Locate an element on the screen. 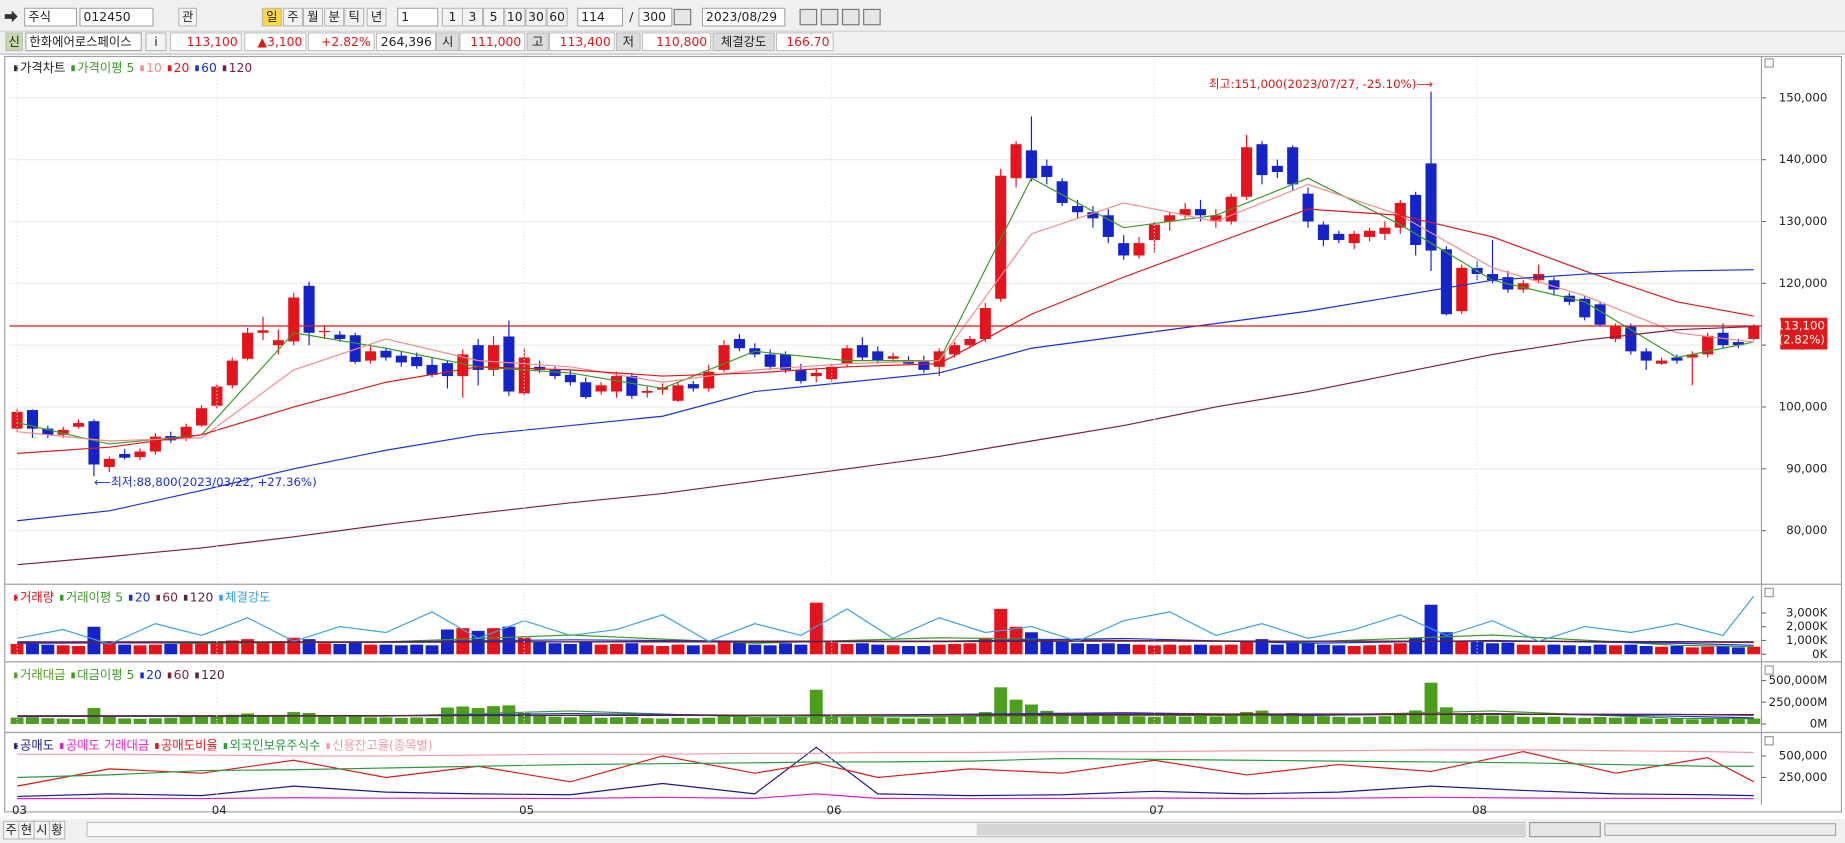 The height and width of the screenshot is (843, 1845). last-price-box is located at coordinates (1804, 333).